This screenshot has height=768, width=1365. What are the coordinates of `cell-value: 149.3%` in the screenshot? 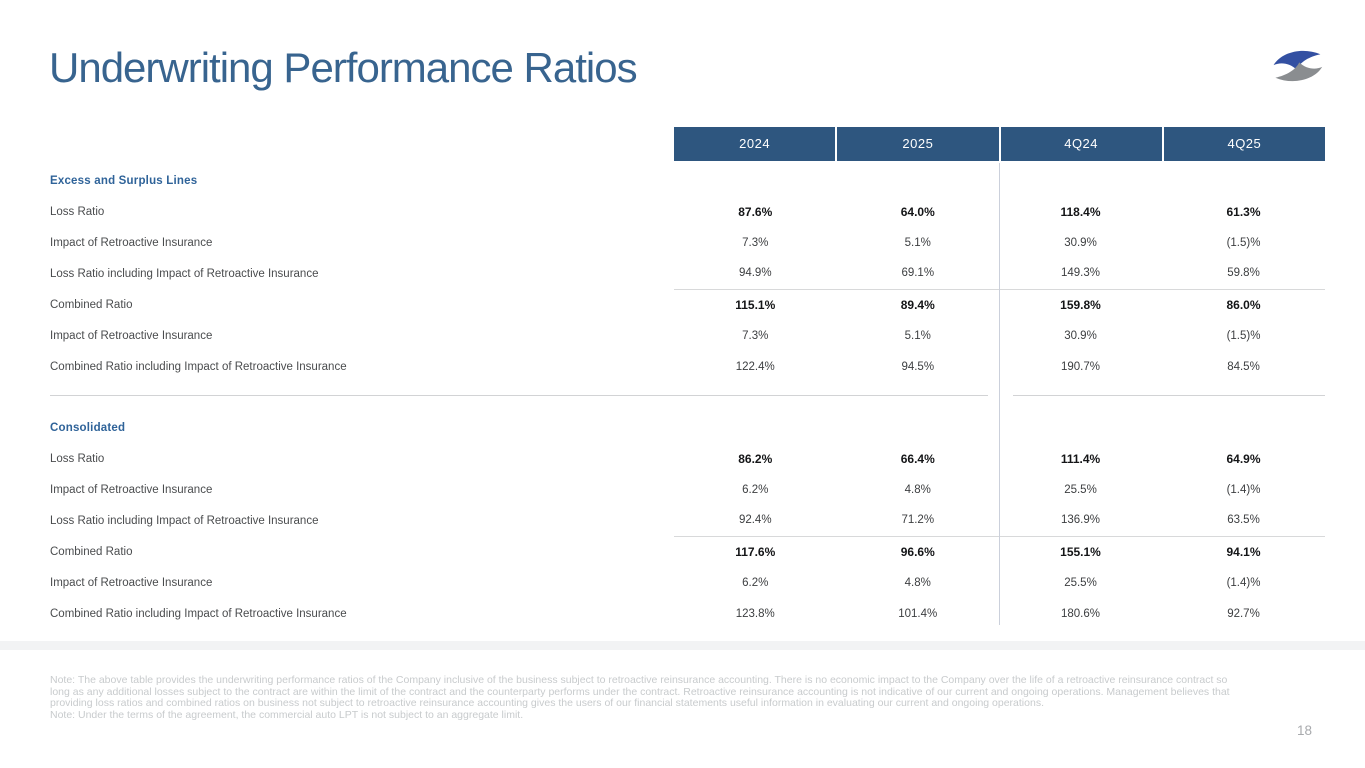 It's located at (1080, 273).